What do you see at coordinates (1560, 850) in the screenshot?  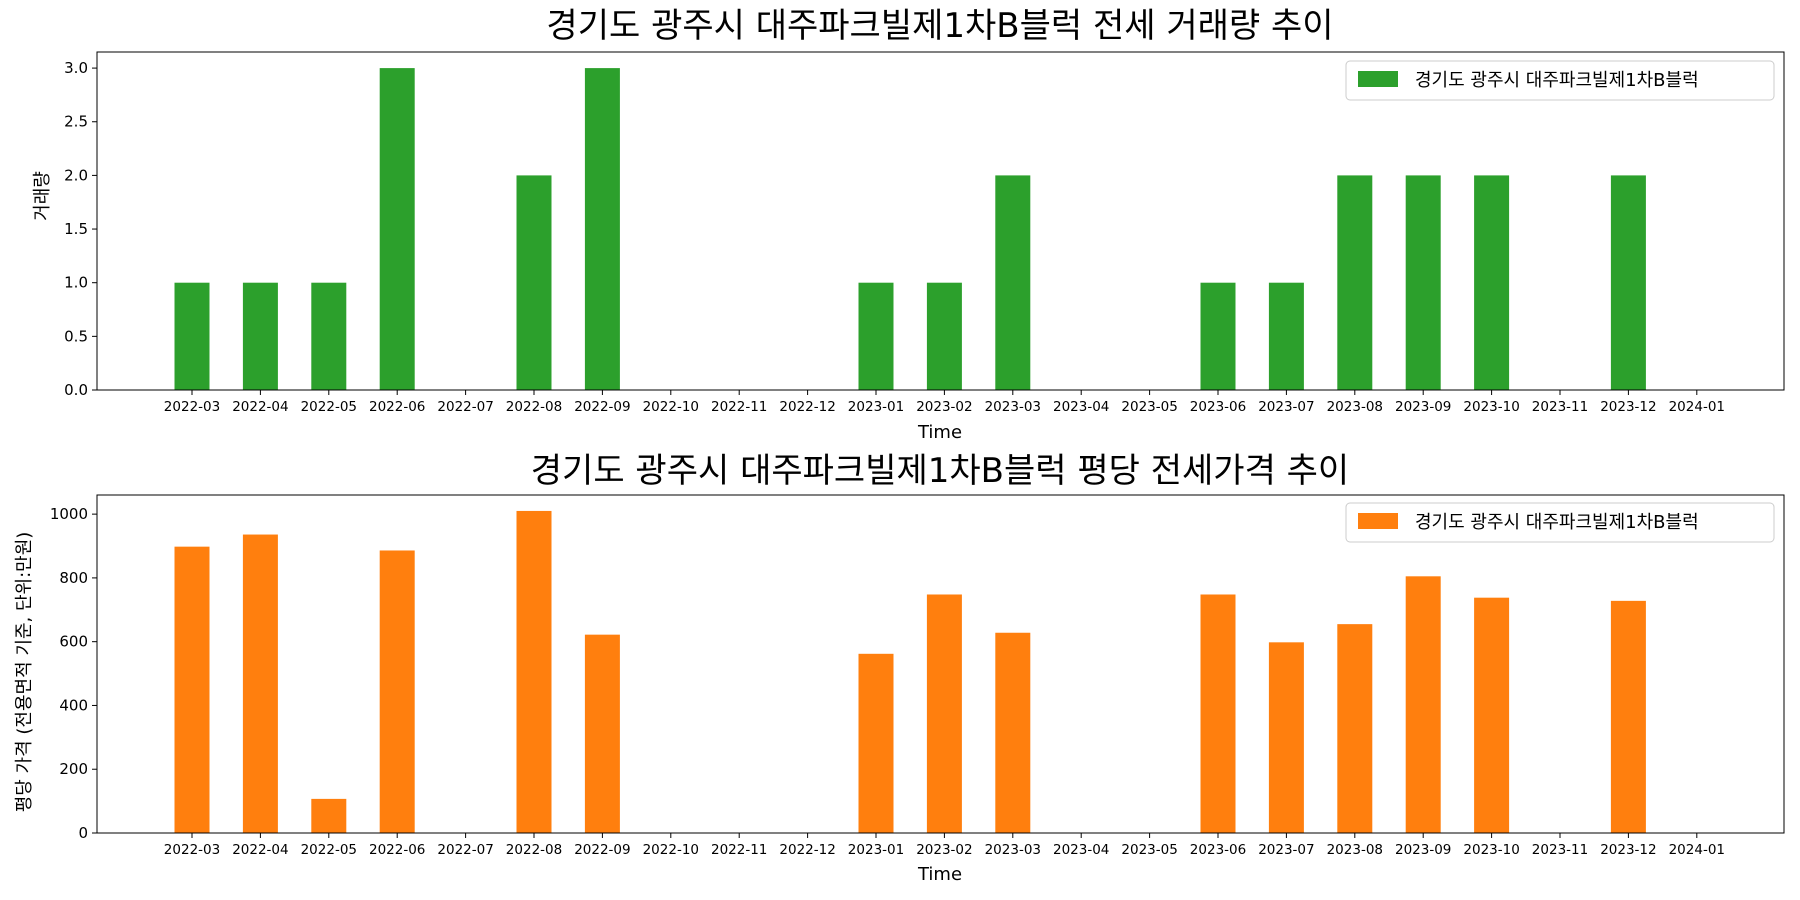 I see `price-chart-xtick-label: 2023-11` at bounding box center [1560, 850].